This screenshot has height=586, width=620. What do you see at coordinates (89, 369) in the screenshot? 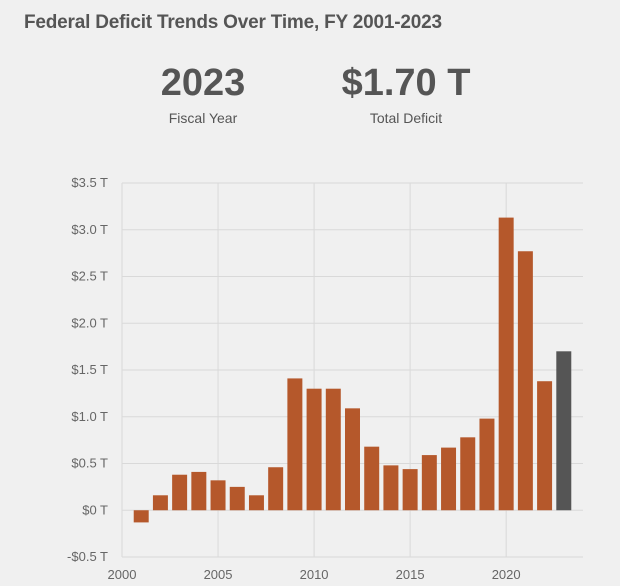
I see `y-tick-label: $1.5 T` at bounding box center [89, 369].